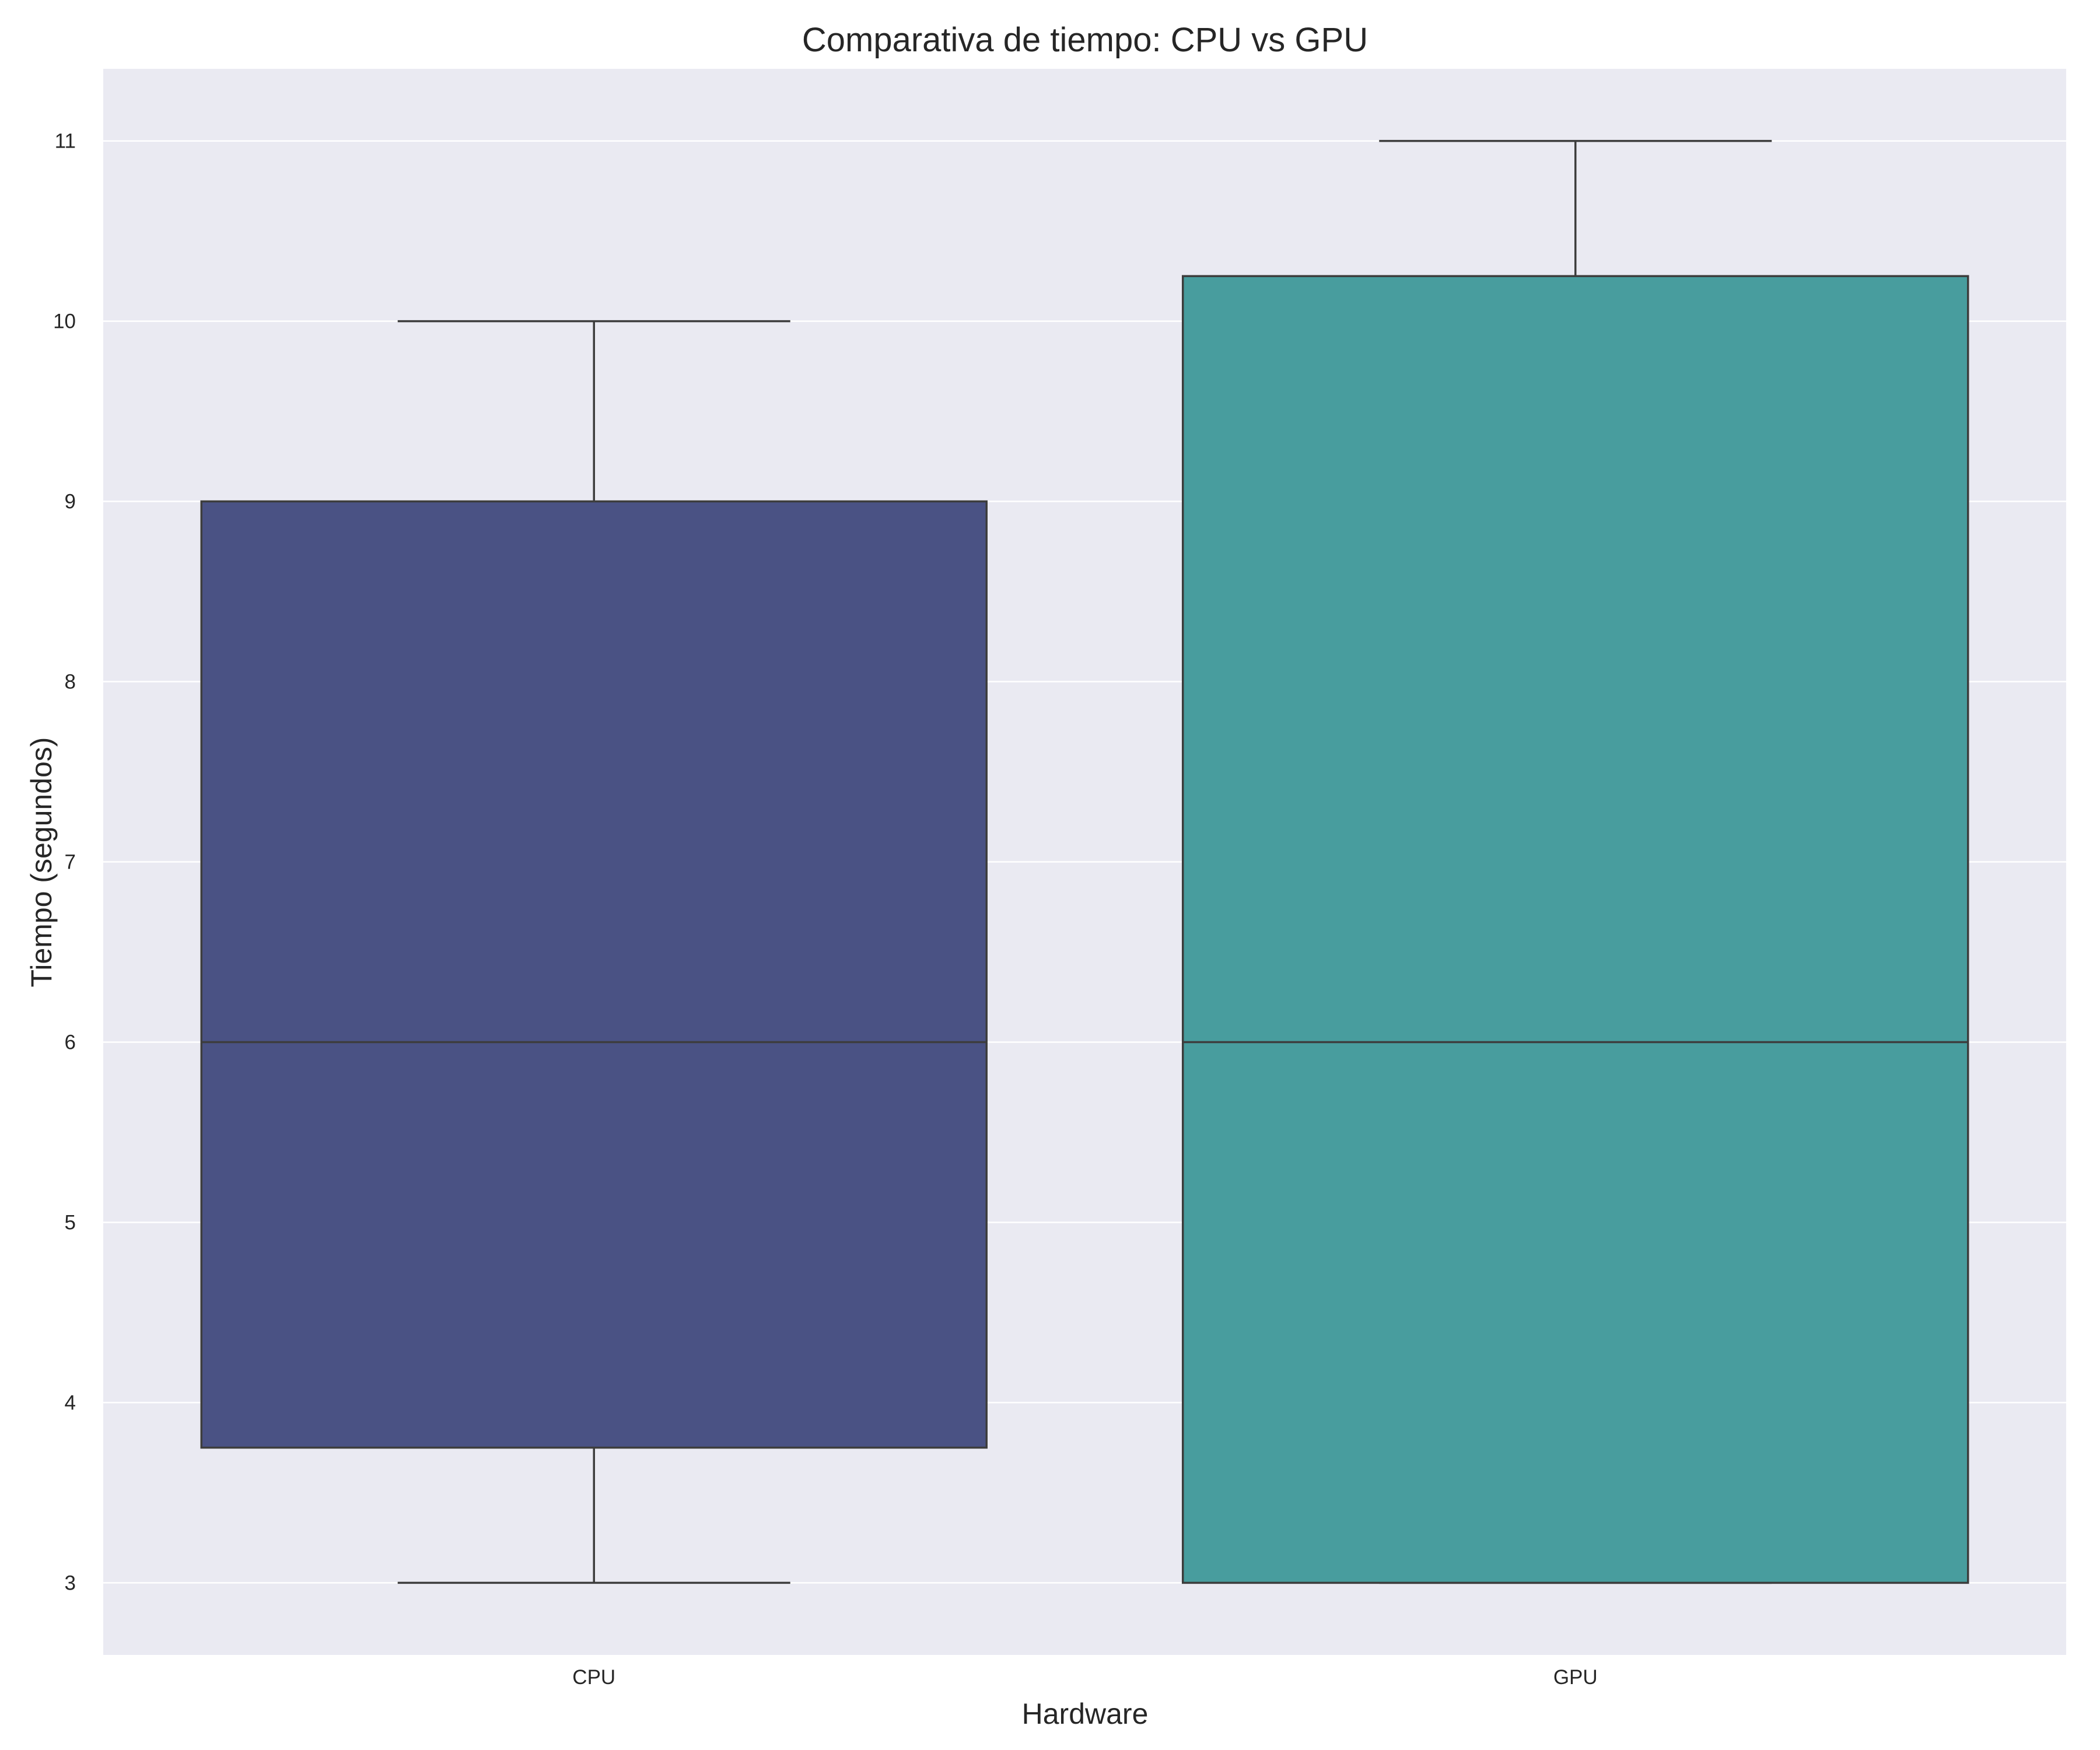 The width and height of the screenshot is (2100, 1750). I want to click on x-tick-label: GPU, so click(1575, 1678).